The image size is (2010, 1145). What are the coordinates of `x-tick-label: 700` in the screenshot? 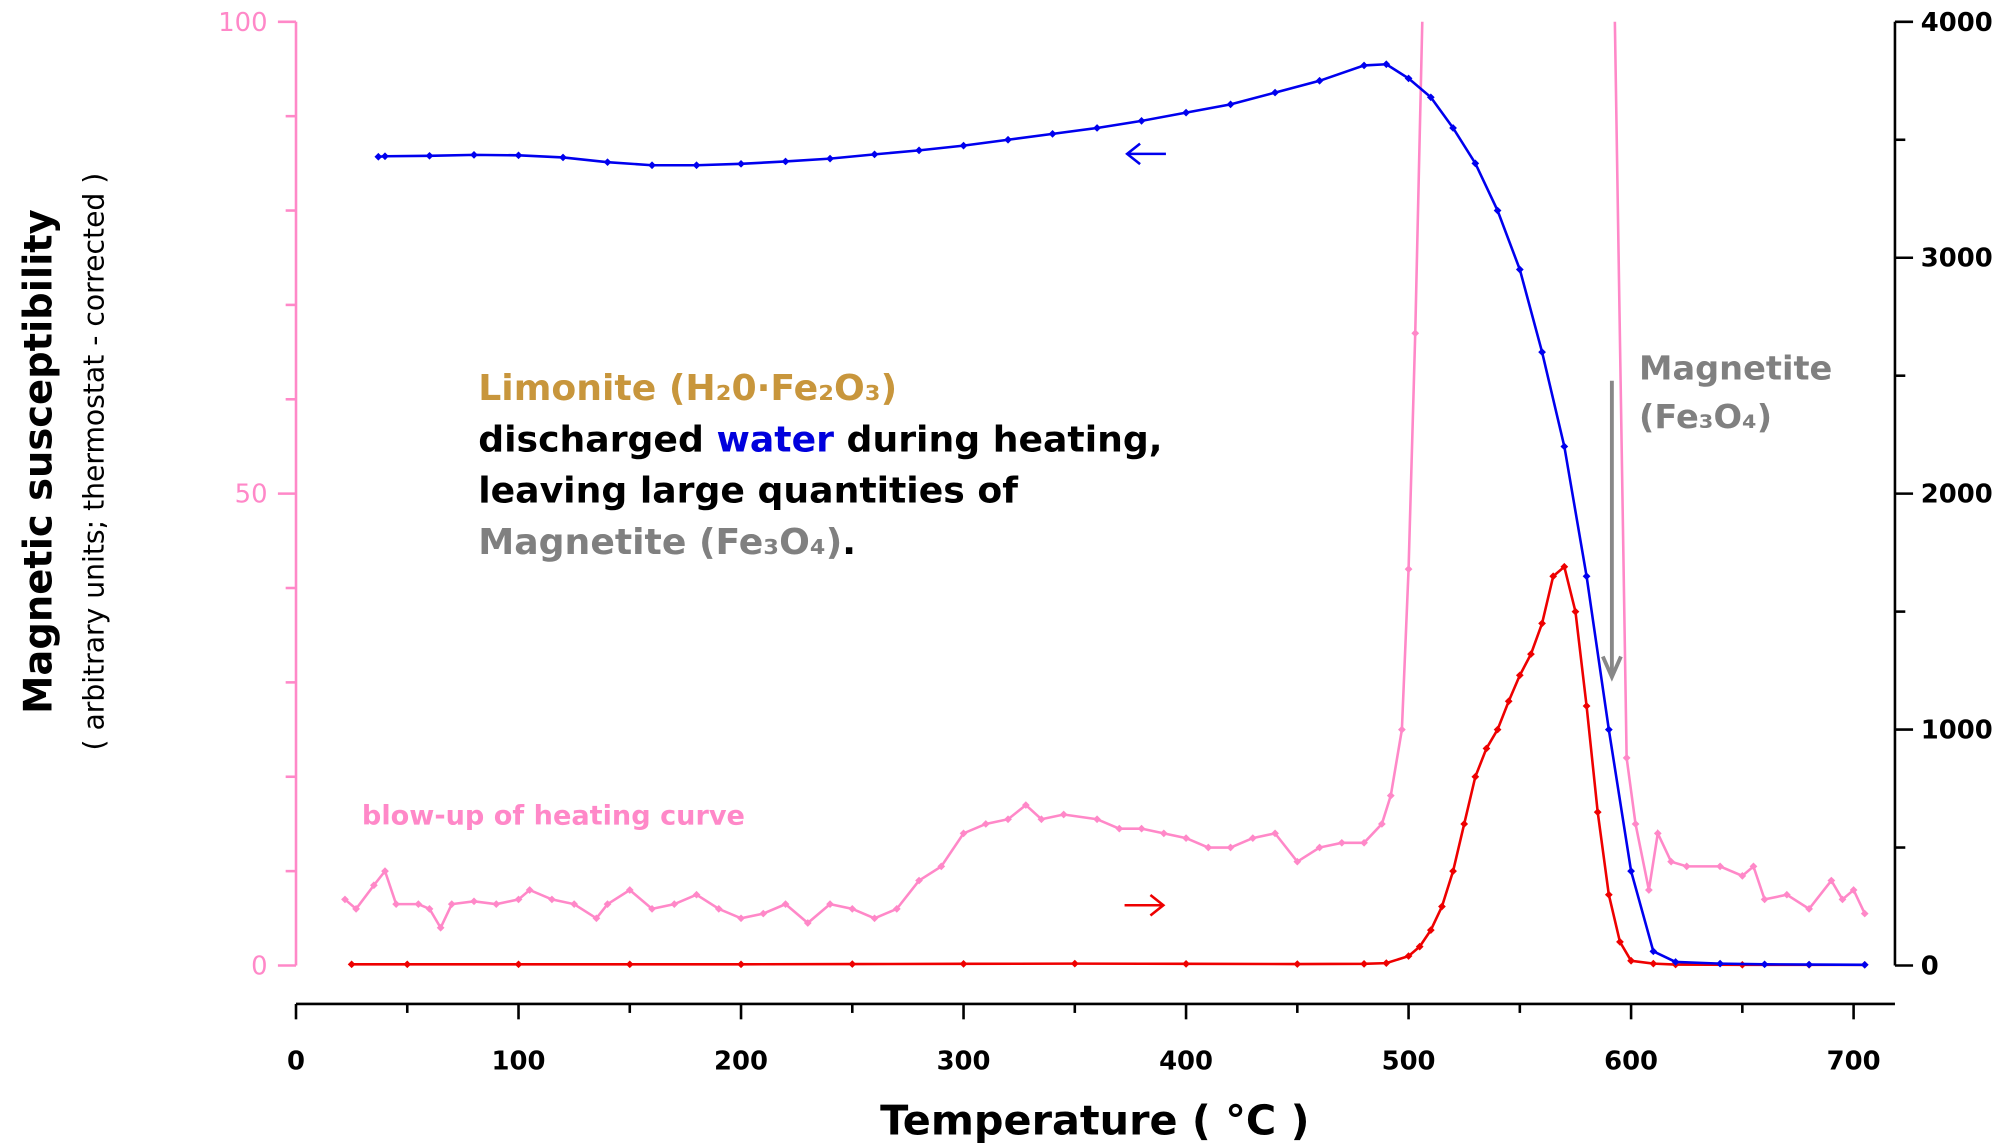 It's located at (1854, 1061).